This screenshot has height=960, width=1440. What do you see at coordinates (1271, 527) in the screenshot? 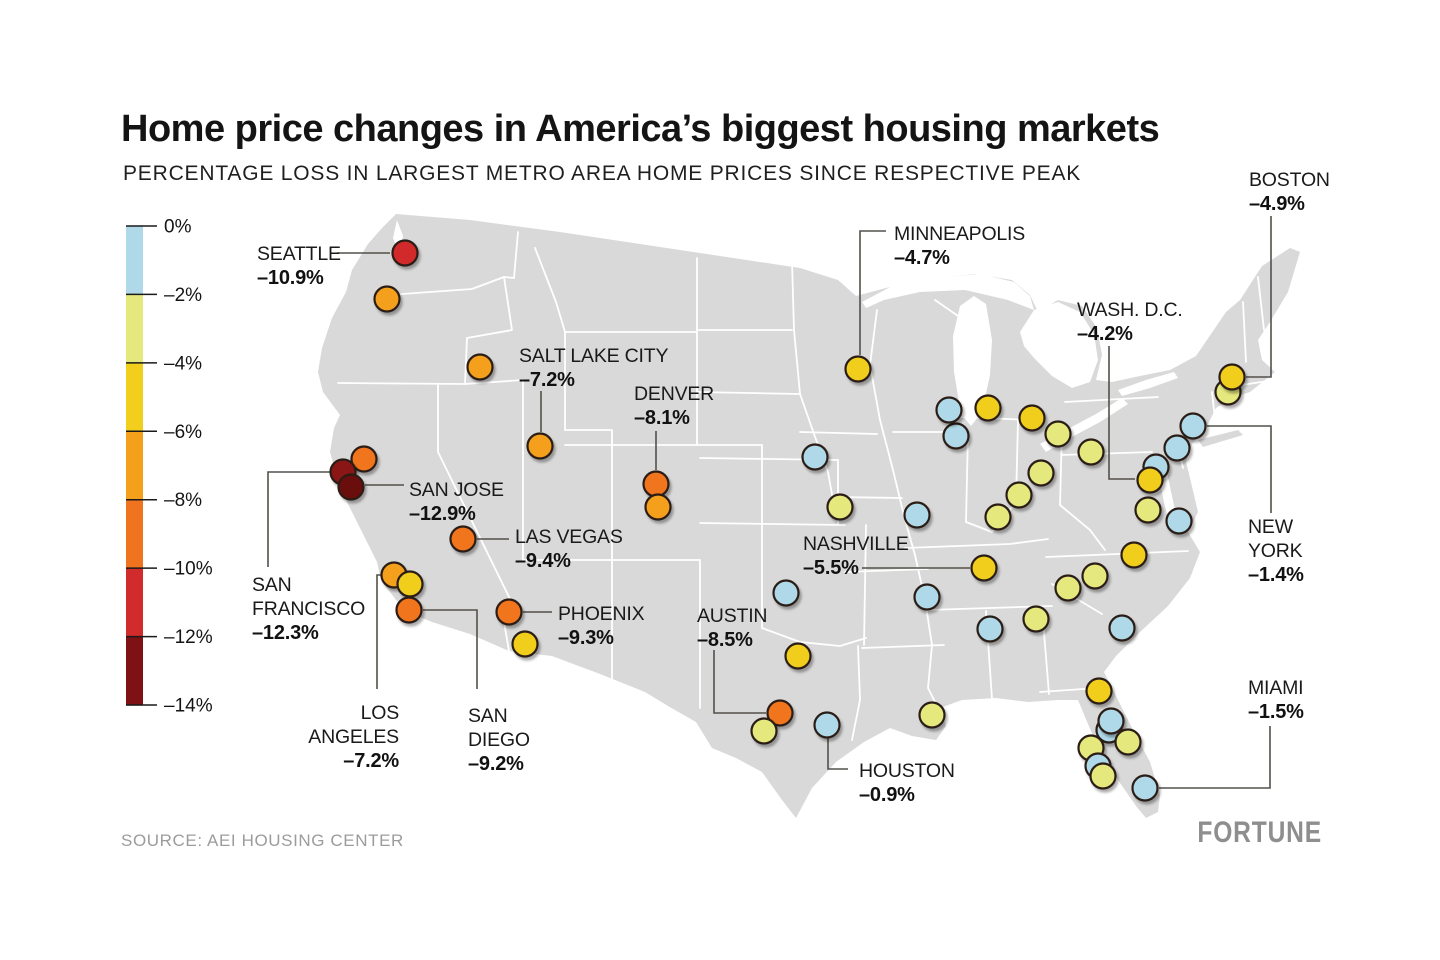
I see `callout-city-name: NEW` at bounding box center [1271, 527].